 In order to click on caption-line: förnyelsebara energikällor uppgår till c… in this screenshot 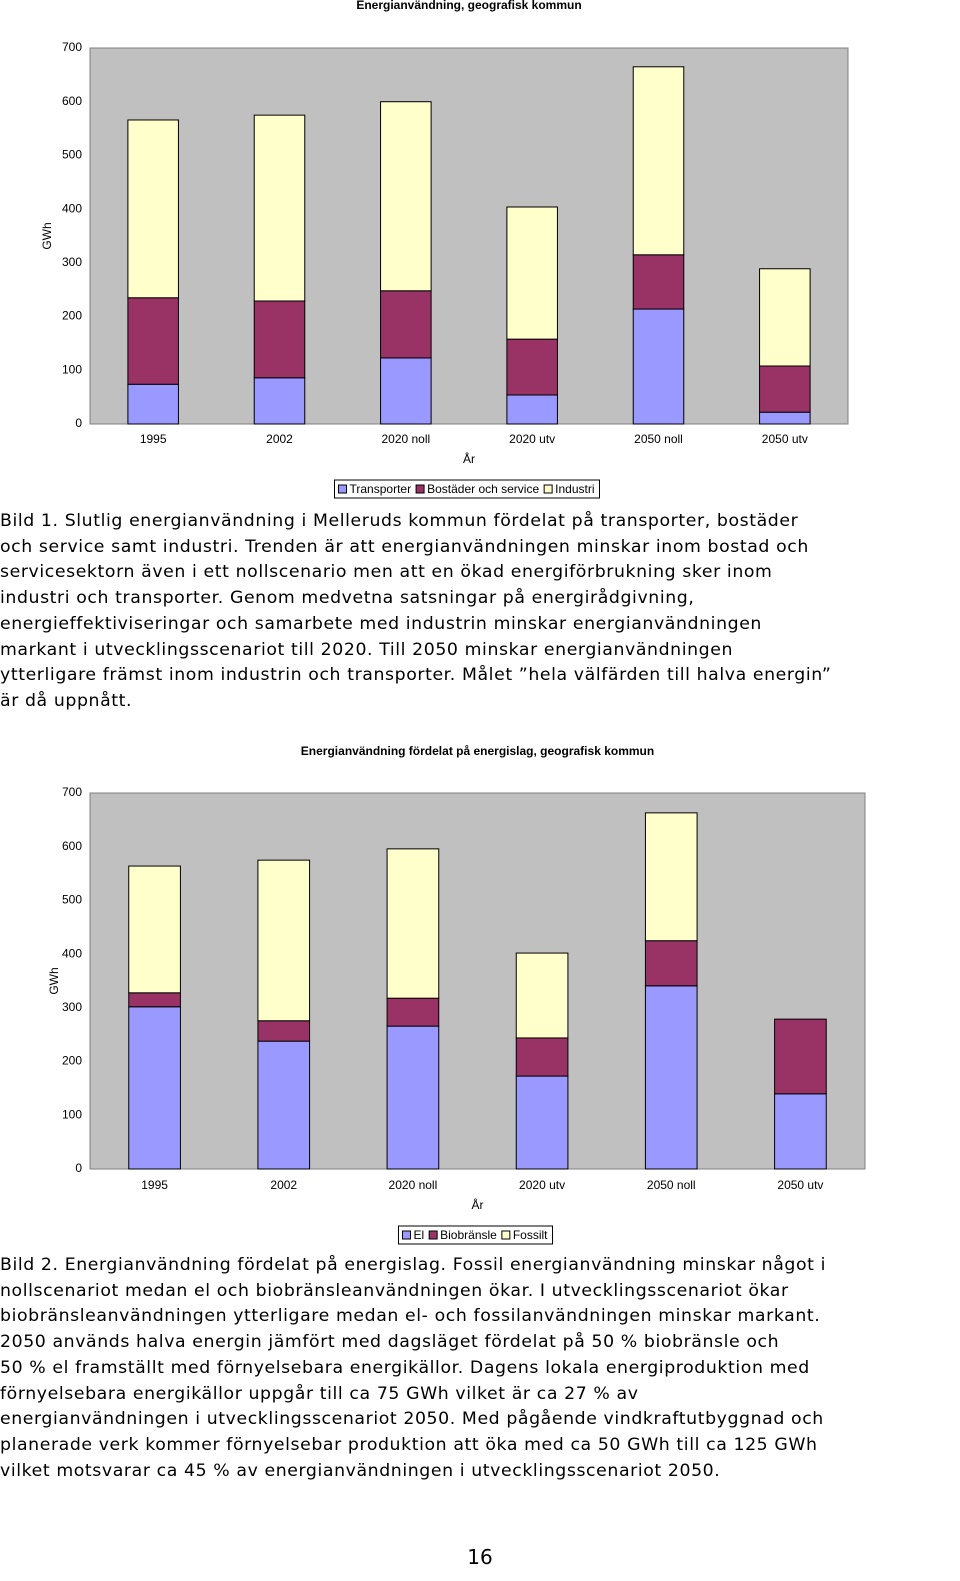, I will do `click(319, 1393)`.